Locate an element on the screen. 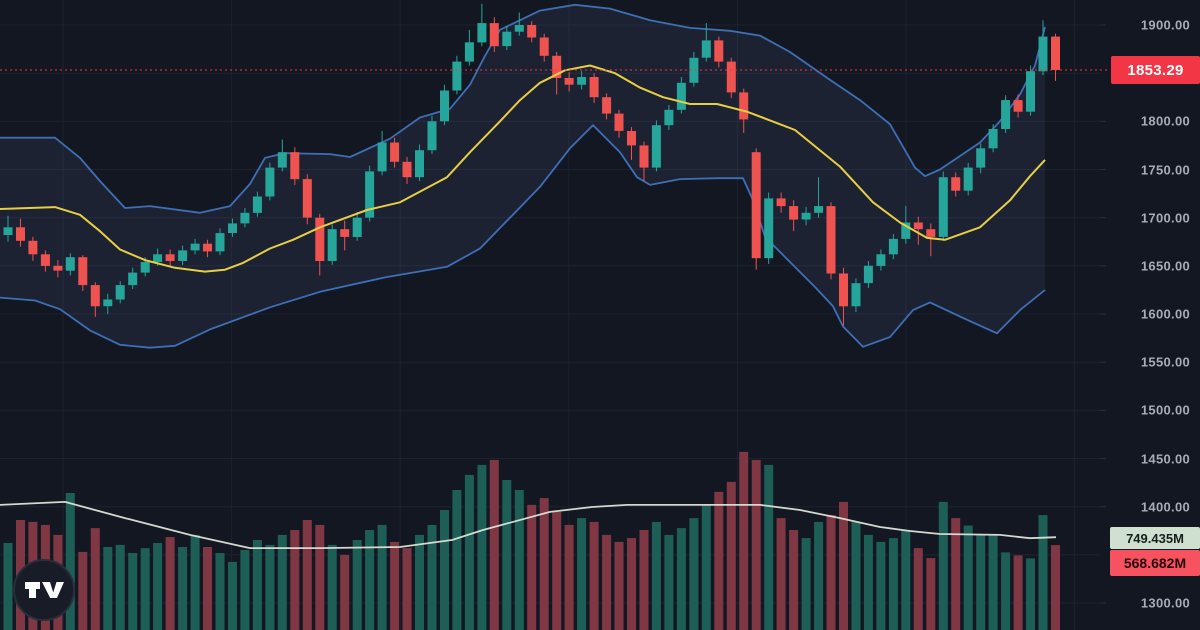 The image size is (1200, 630). axis-tick-marks is located at coordinates (1103, 314).